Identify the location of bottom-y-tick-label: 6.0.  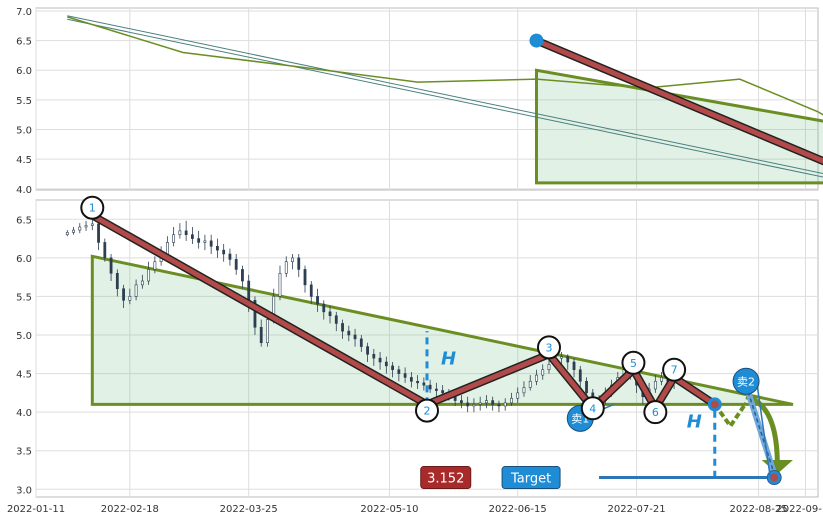
(24, 259).